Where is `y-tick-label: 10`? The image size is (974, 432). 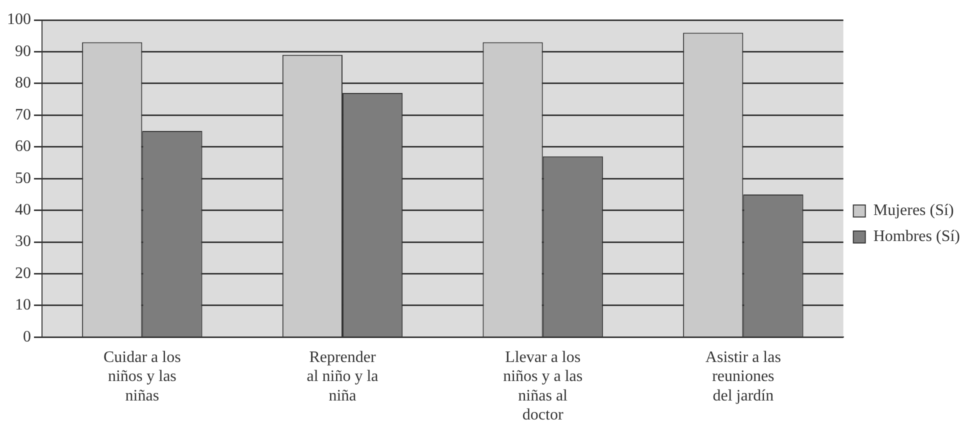
y-tick-label: 10 is located at coordinates (23, 305).